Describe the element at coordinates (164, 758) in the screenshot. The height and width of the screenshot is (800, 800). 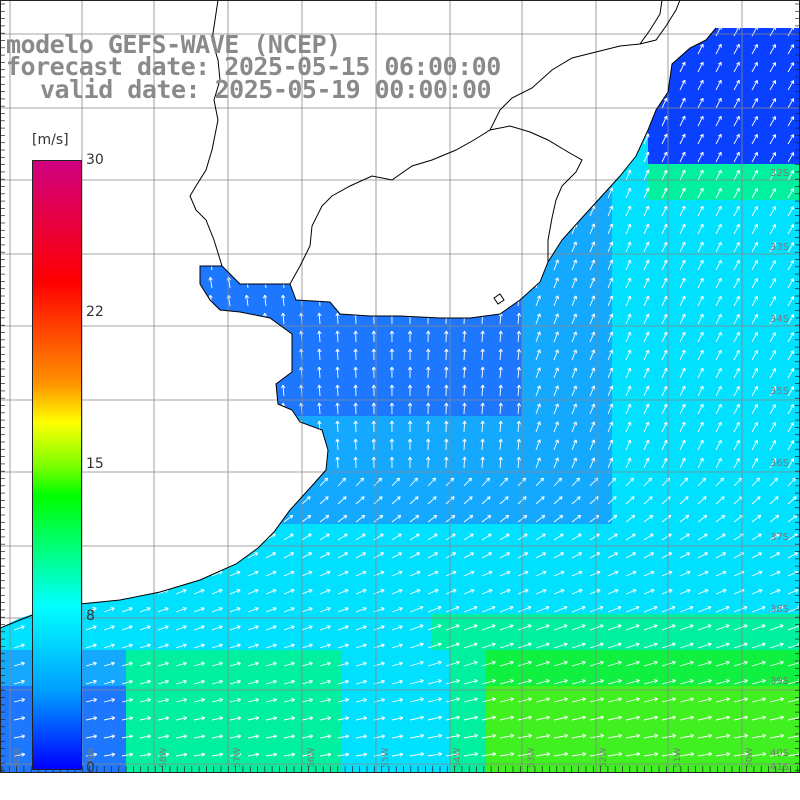
I see `longitude-label: 58W` at that location.